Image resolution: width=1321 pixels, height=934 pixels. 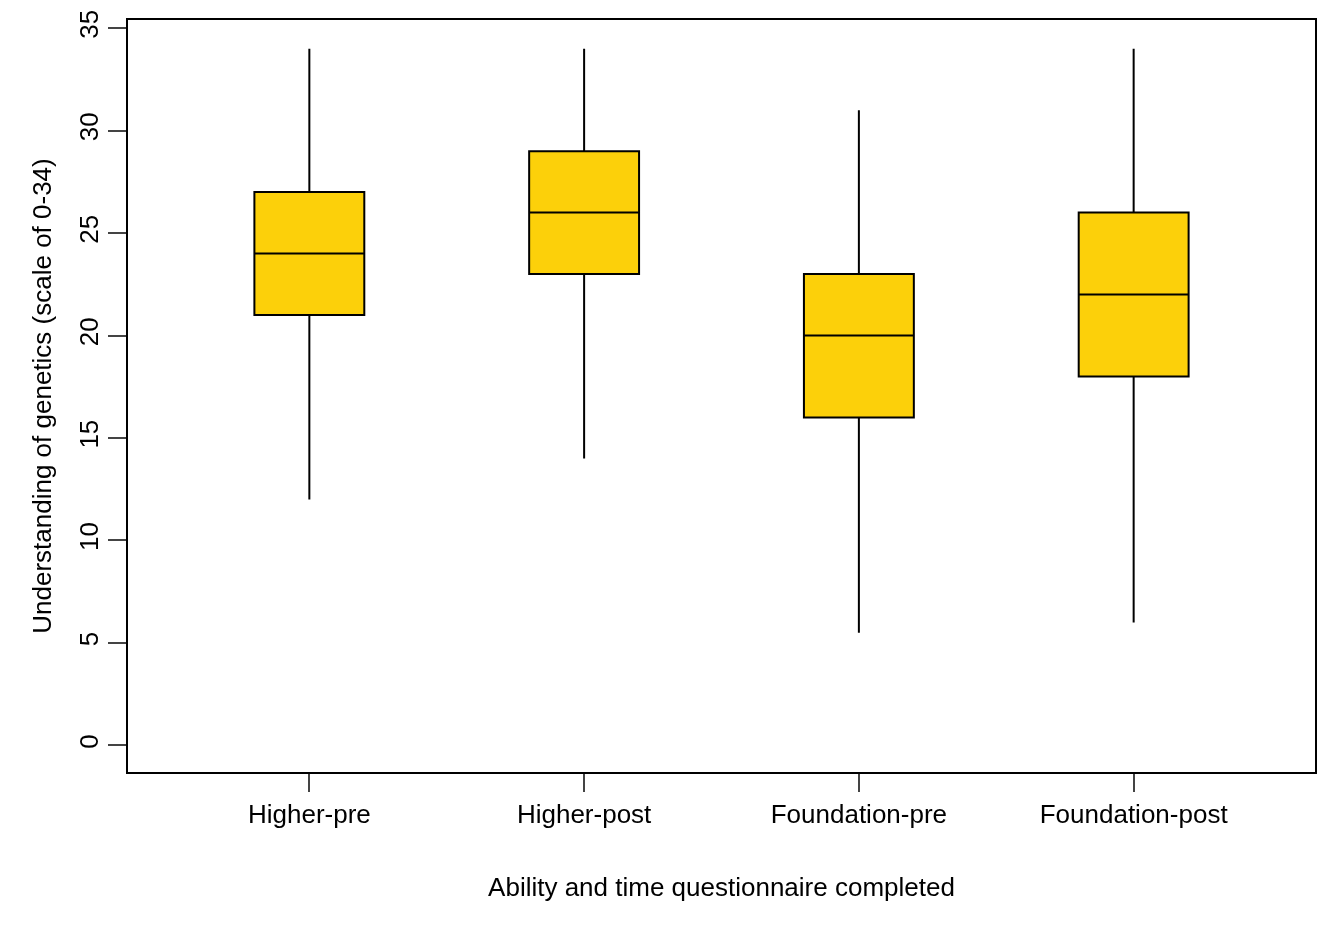 What do you see at coordinates (88, 24) in the screenshot?
I see `y-tick-label: 35` at bounding box center [88, 24].